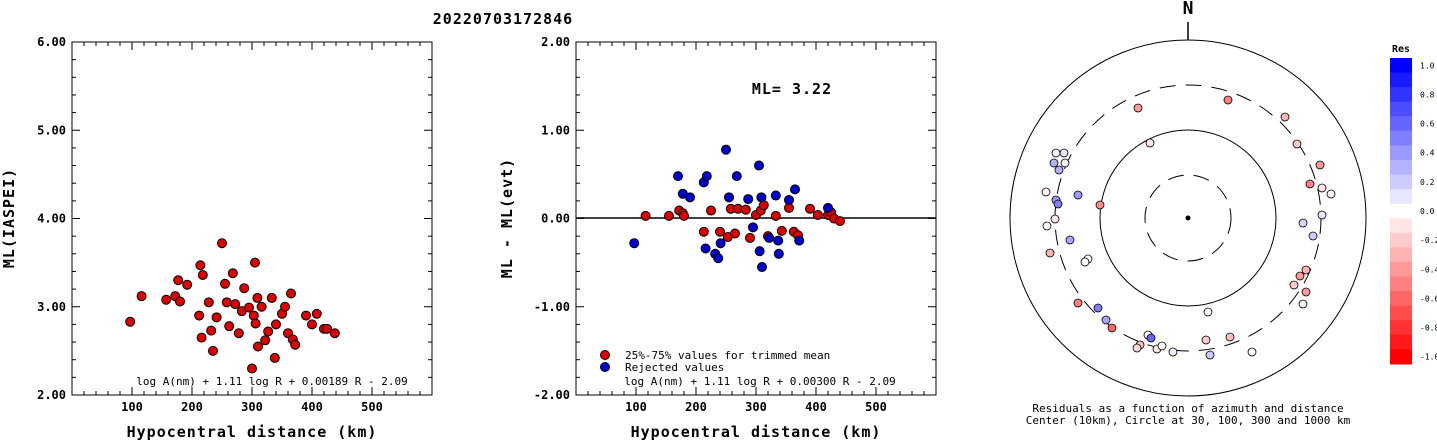 This screenshot has width=1437, height=441. Describe the element at coordinates (51, 395) in the screenshot. I see `left-ytick-label: 2.00` at that location.